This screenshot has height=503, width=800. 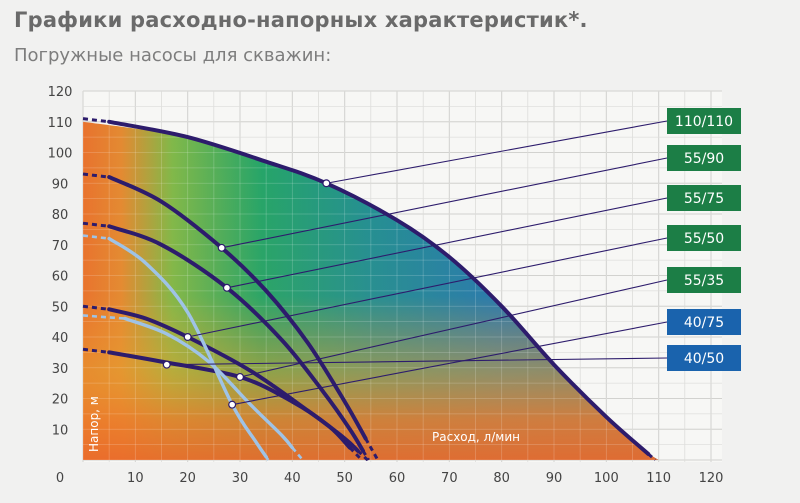 I want to click on x-tick-label: 110, so click(x=658, y=478).